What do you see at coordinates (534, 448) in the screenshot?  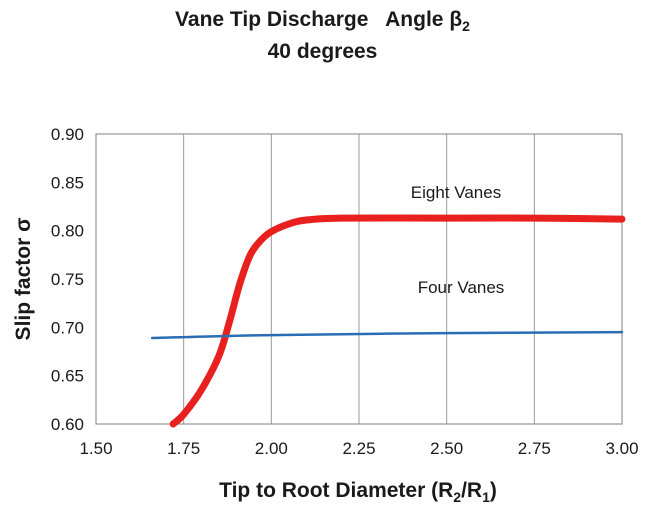 I see `x-tick-label: 2.75` at bounding box center [534, 448].